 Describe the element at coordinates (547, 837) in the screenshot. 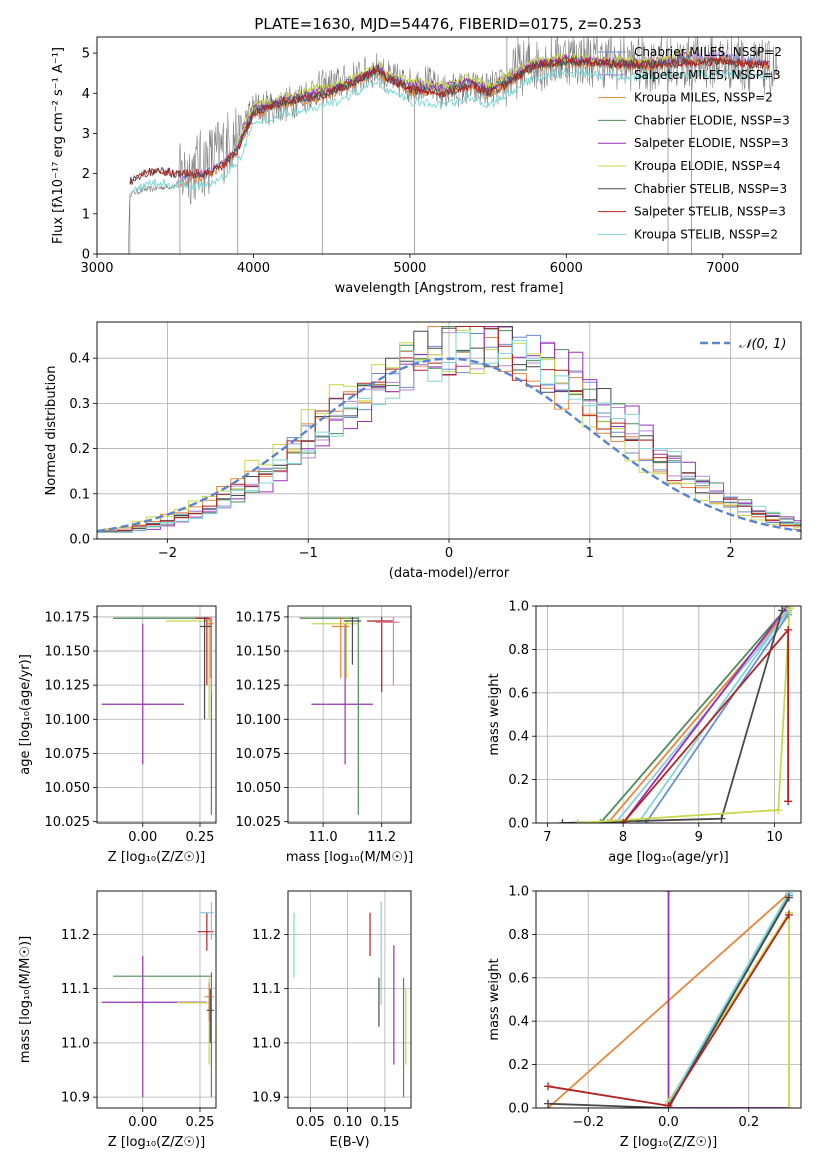

I see `x-tick-label: 7` at that location.